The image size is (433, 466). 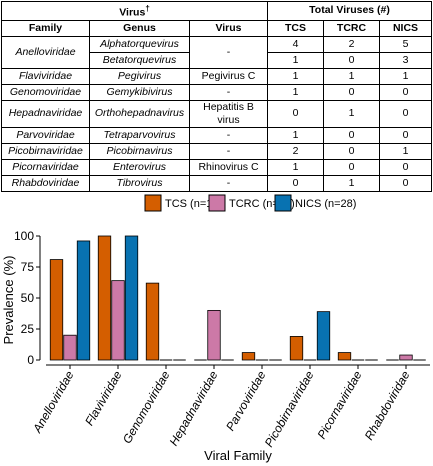 I want to click on y-tick-label: 100, so click(x=24, y=236).